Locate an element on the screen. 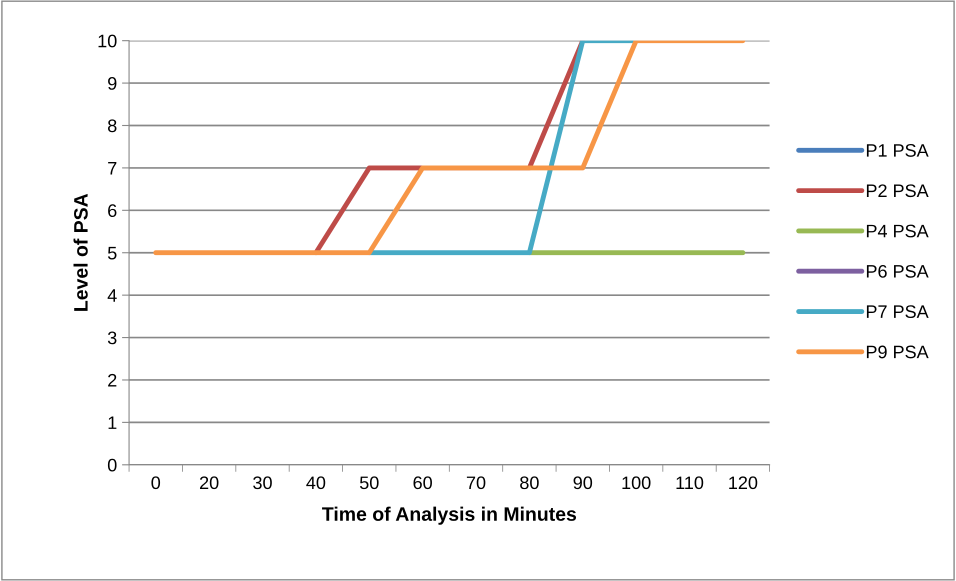 Image resolution: width=956 pixels, height=581 pixels. y-tick-label: 4 is located at coordinates (112, 295).